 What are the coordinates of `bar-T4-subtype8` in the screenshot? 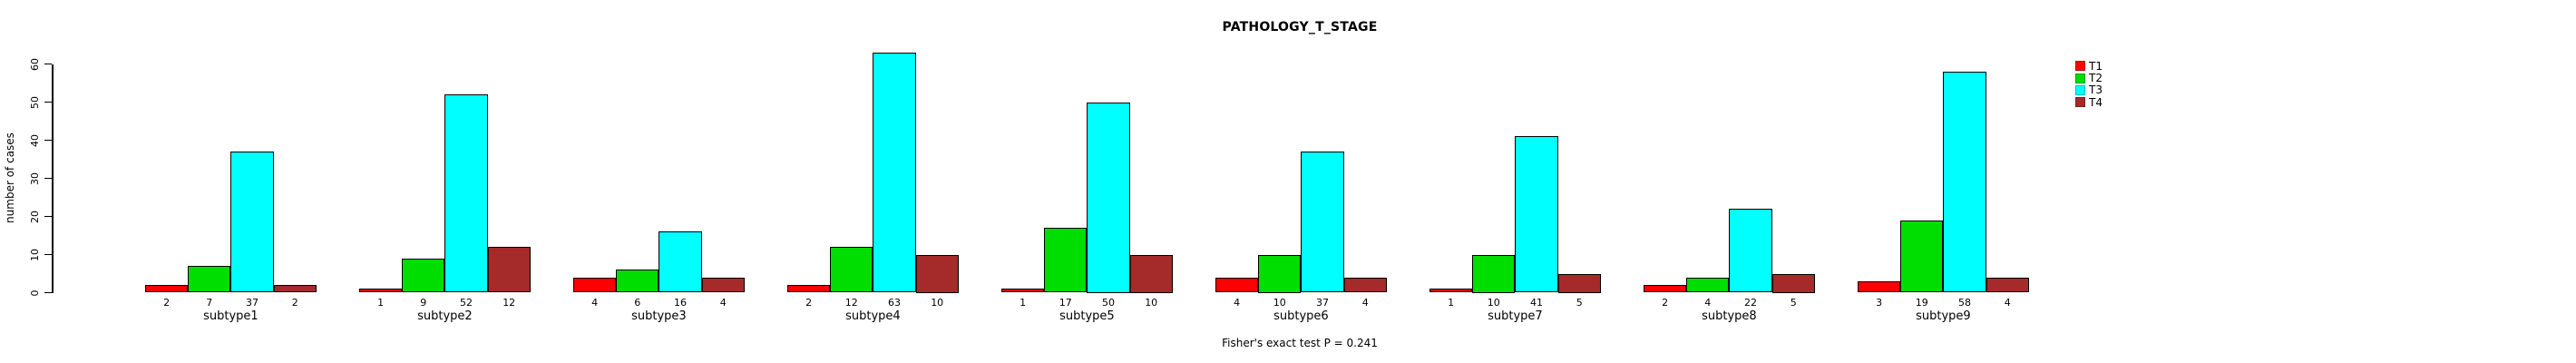 It's located at (1793, 283).